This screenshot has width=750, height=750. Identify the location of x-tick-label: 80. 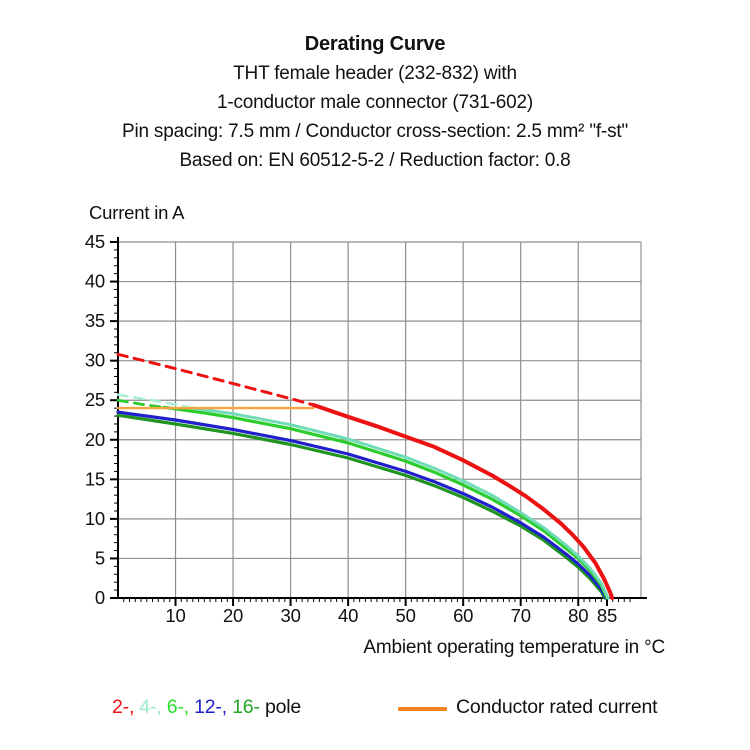
(578, 615).